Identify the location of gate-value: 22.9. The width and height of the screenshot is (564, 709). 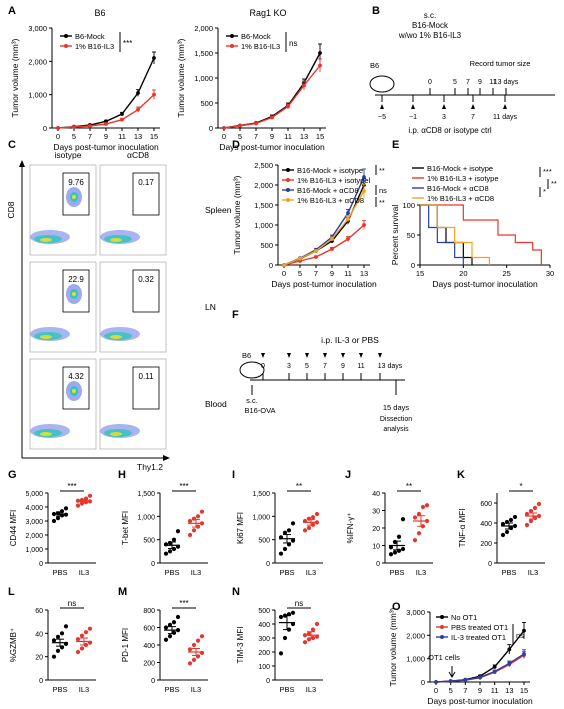
(76, 279).